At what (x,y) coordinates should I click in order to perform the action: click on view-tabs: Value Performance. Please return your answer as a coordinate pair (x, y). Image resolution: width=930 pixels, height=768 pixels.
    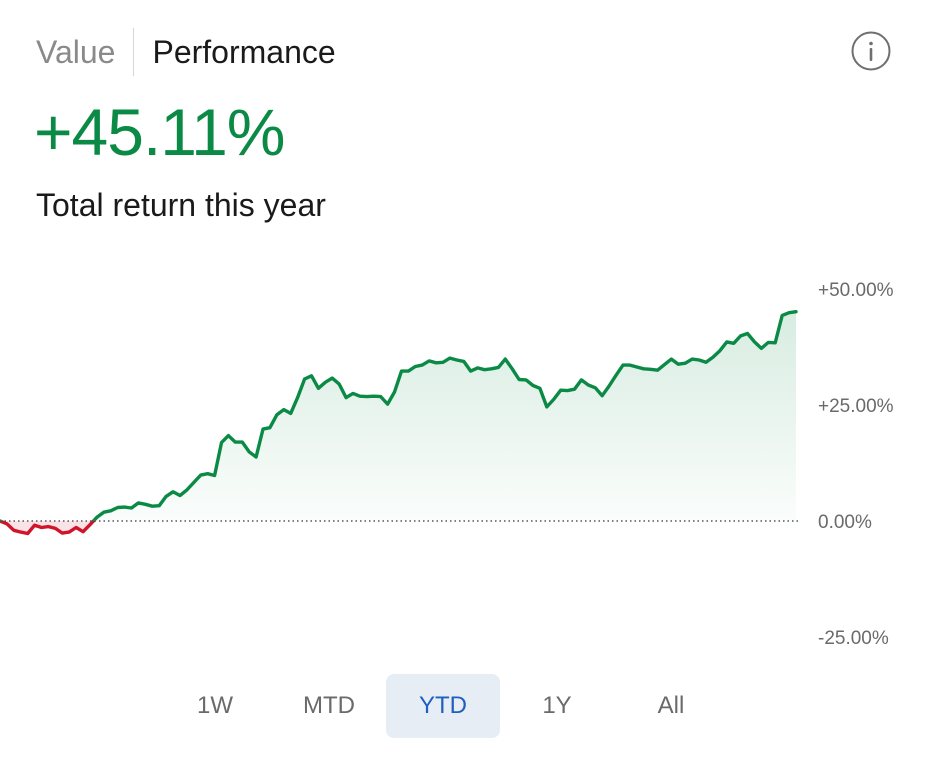
    Looking at the image, I should click on (186, 52).